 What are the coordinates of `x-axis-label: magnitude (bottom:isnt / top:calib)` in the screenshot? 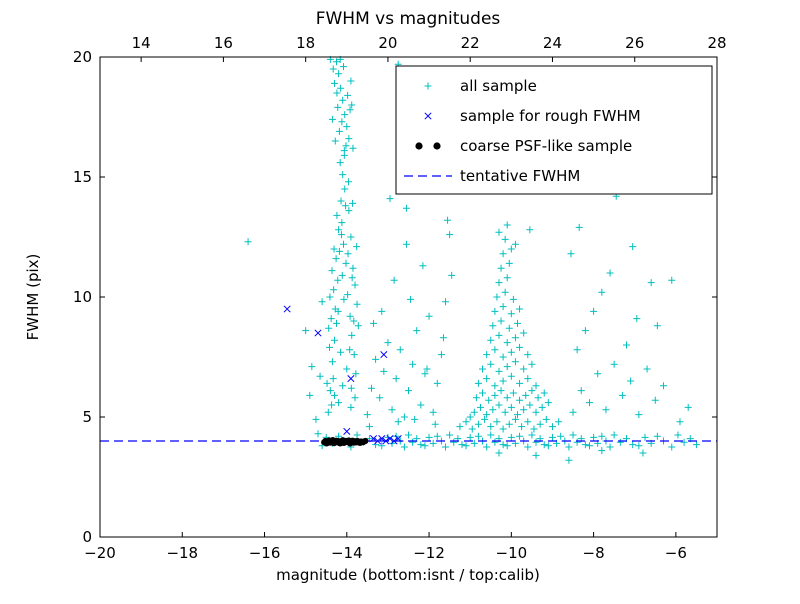 It's located at (408, 575).